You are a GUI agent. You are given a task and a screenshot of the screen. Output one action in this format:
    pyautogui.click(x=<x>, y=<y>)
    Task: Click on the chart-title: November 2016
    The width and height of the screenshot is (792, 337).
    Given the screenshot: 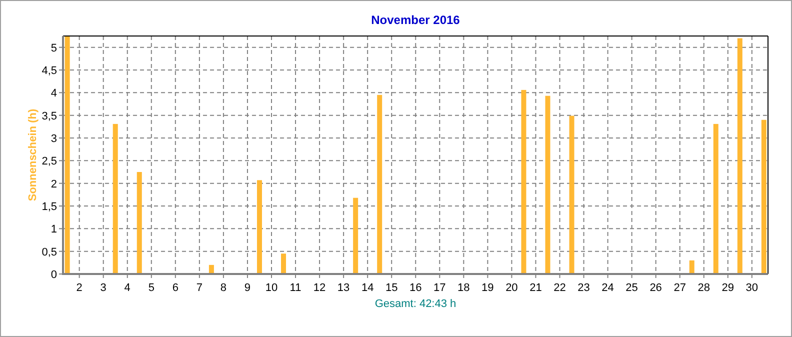 What is the action you would take?
    pyautogui.click(x=415, y=20)
    